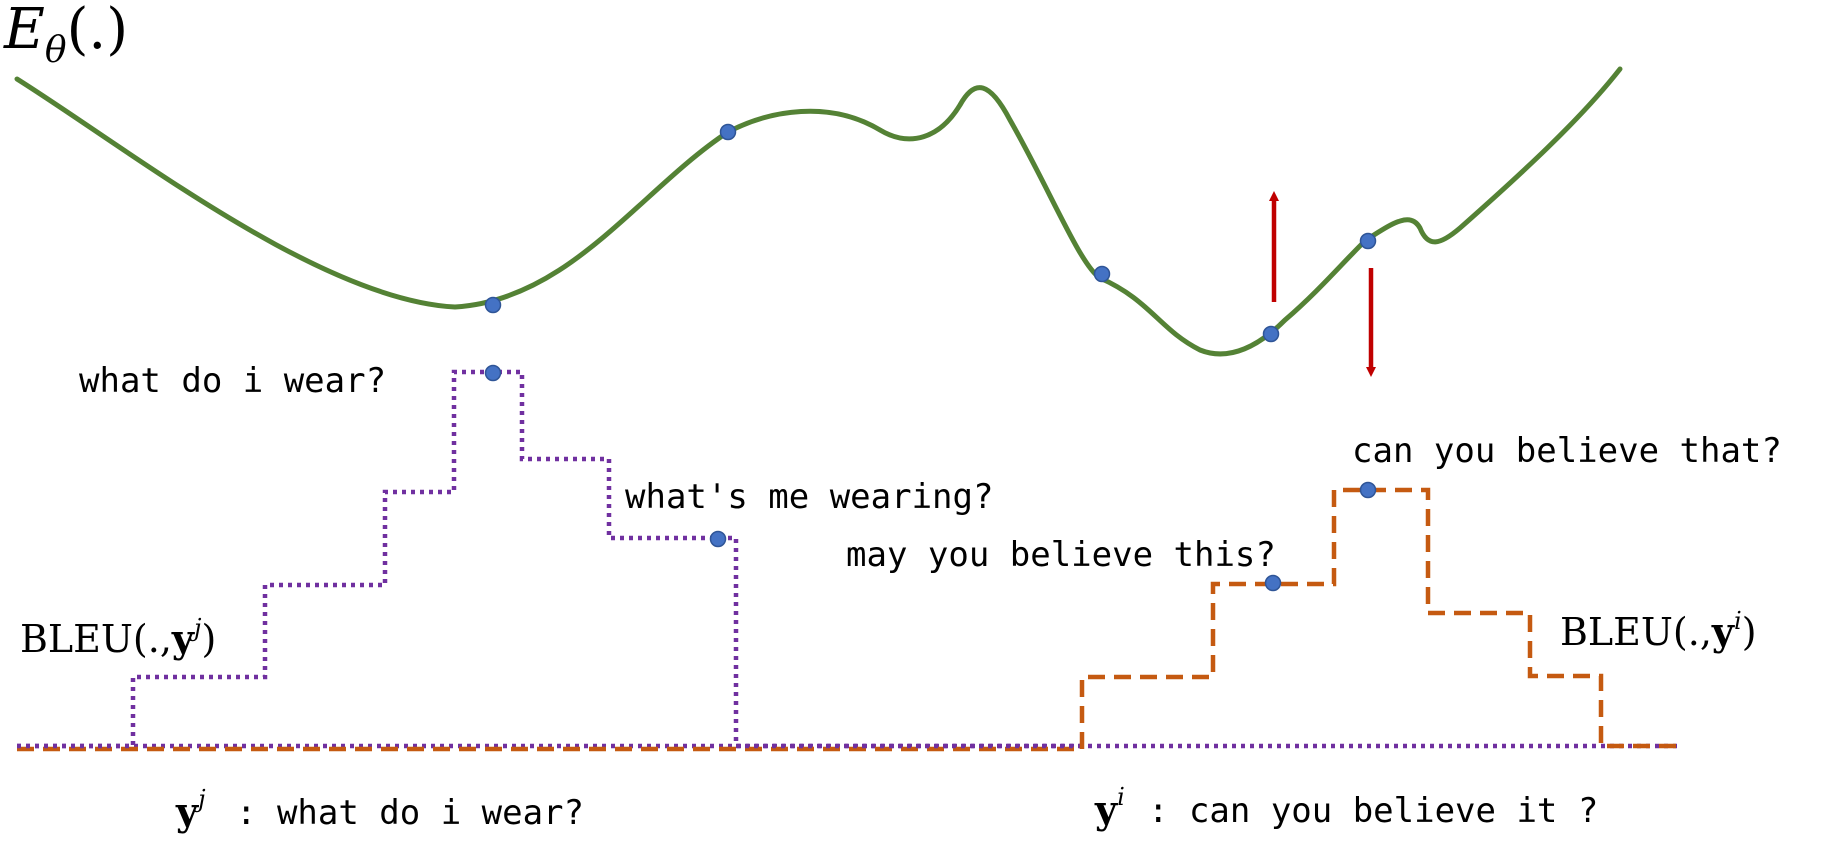 Image resolution: width=1833 pixels, height=847 pixels. I want to click on bleu-j-side-point, so click(718, 539).